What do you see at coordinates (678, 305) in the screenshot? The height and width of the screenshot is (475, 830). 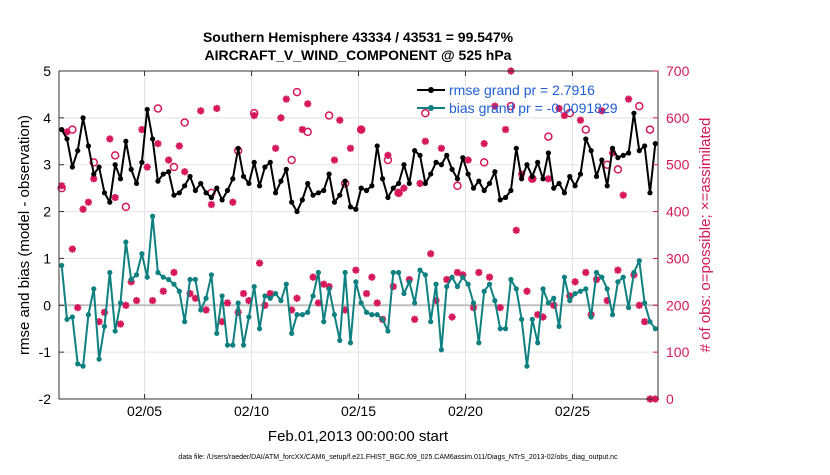 I see `y-tick-label-right: 200` at bounding box center [678, 305].